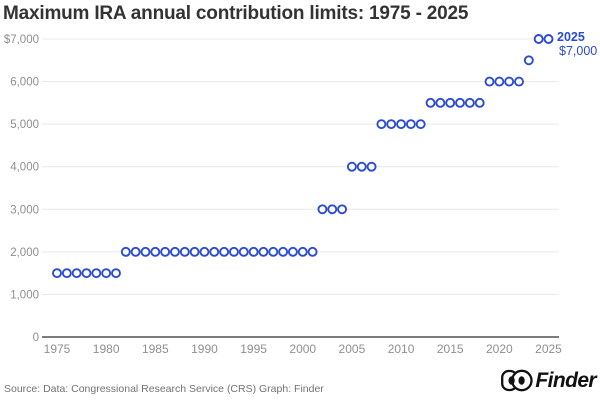 The height and width of the screenshot is (400, 600). I want to click on y-tick-label: 3,000, so click(24, 210).